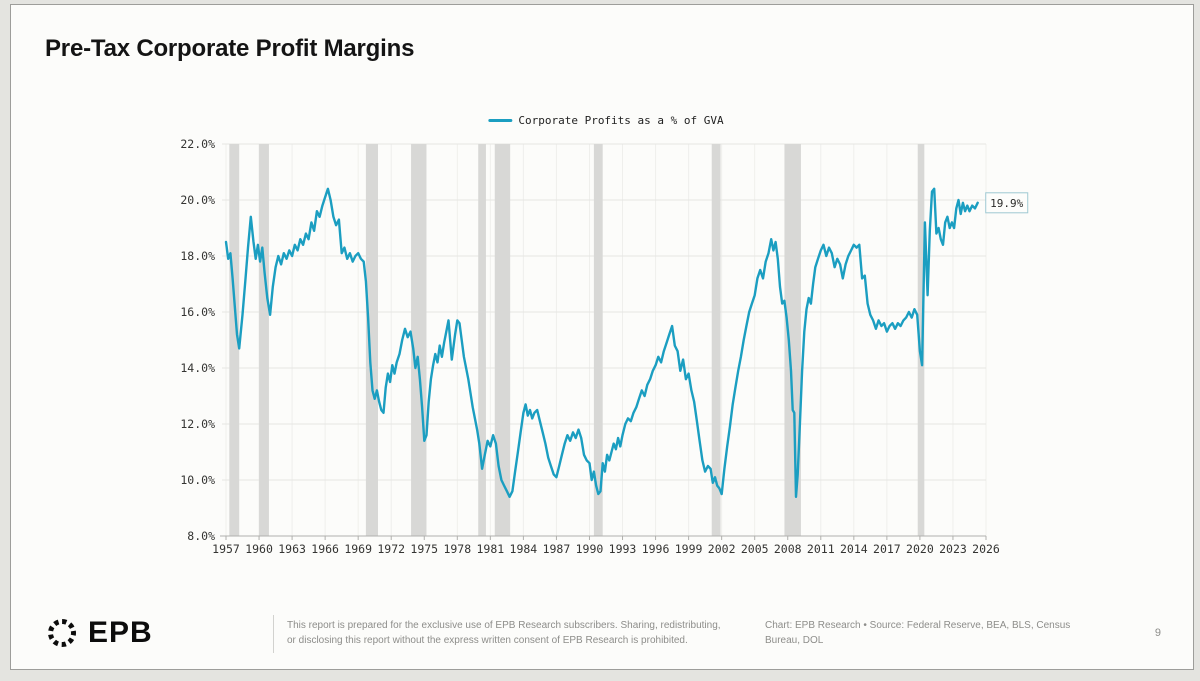 The width and height of the screenshot is (1200, 681). I want to click on x-axis-label: 1978, so click(457, 549).